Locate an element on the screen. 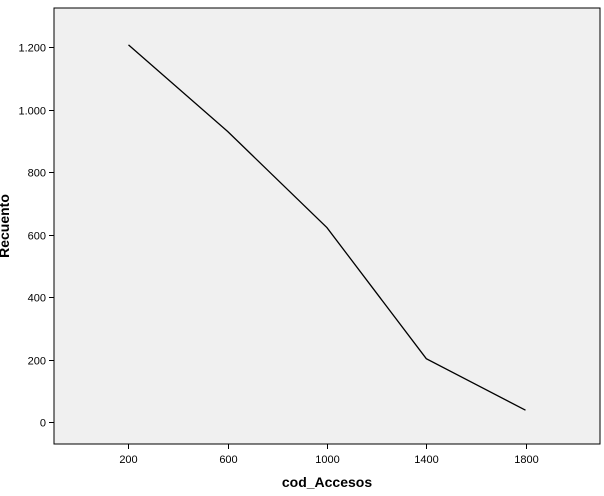 This screenshot has width=604, height=496. y-axis-title: Recuento is located at coordinates (6, 226).